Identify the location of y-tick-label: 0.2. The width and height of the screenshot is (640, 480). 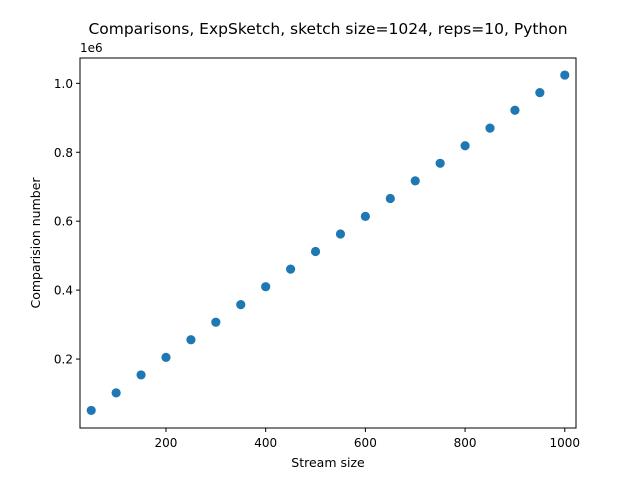
(63, 360).